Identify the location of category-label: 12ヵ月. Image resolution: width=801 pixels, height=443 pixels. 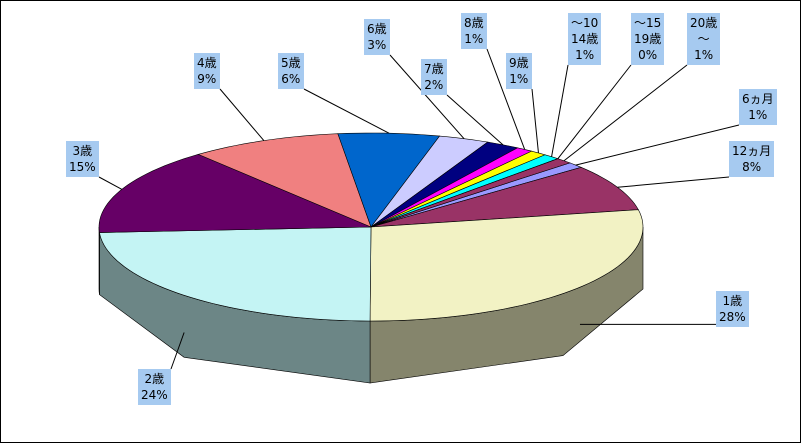
(752, 151).